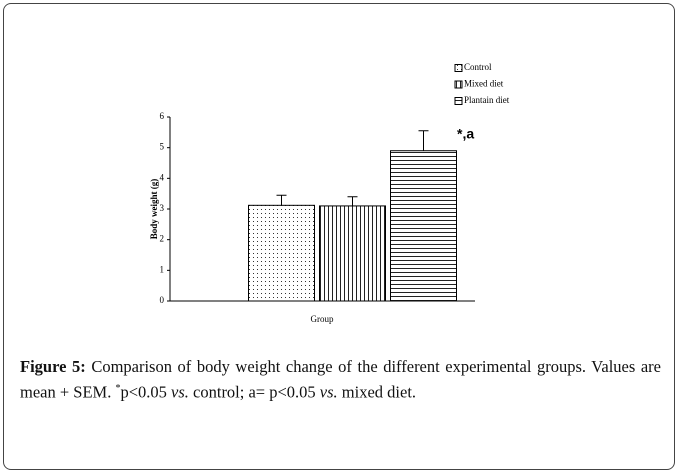 The height and width of the screenshot is (475, 680). Describe the element at coordinates (162, 116) in the screenshot. I see `y-tick-label: 6` at that location.